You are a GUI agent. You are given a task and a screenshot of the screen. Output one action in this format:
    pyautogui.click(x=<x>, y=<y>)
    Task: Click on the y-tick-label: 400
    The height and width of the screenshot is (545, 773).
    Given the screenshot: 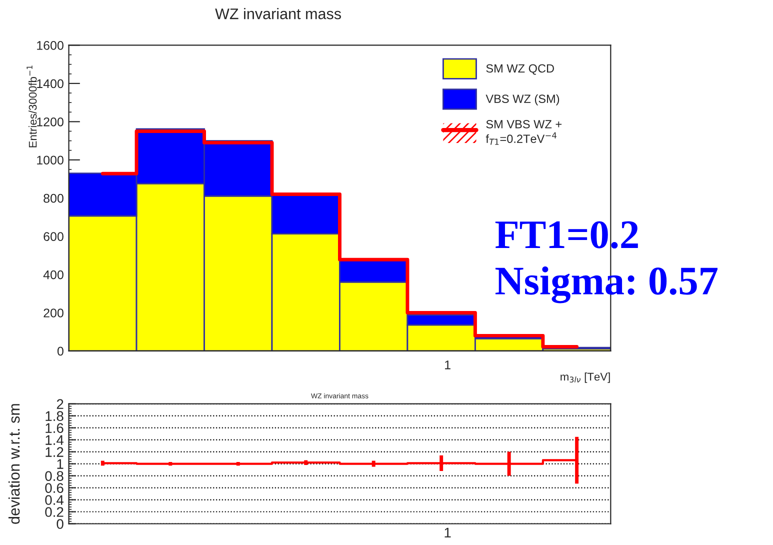 What is the action you would take?
    pyautogui.click(x=53, y=275)
    